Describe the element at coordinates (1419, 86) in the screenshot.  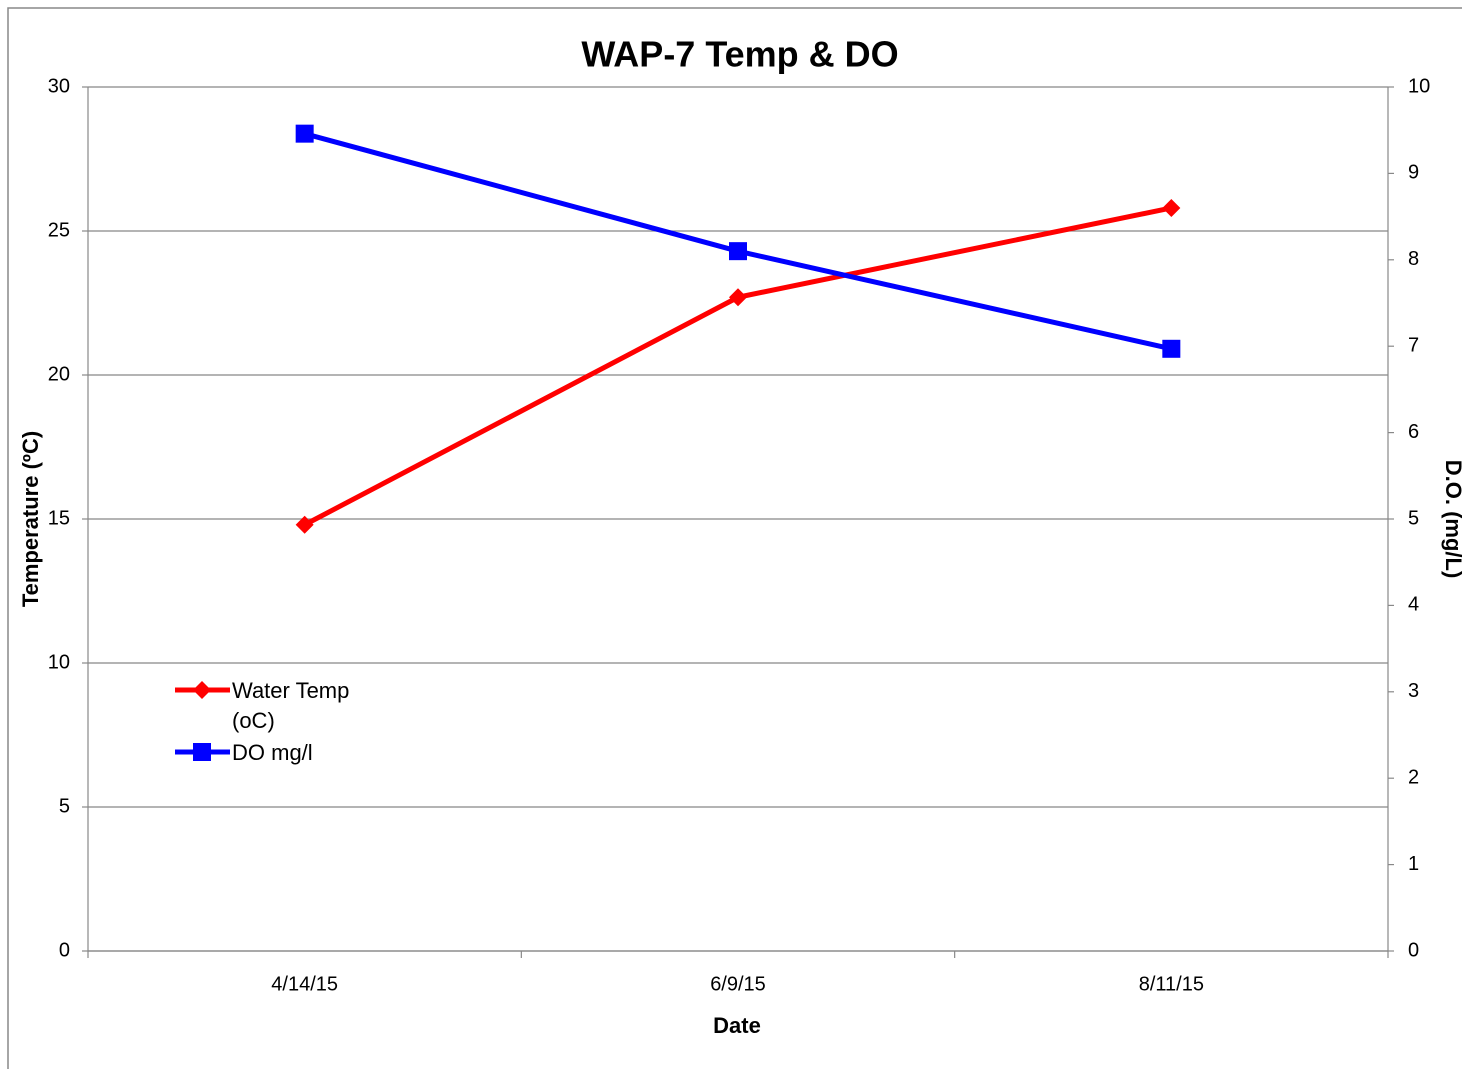
I see `y2-tick-label: 10` at that location.